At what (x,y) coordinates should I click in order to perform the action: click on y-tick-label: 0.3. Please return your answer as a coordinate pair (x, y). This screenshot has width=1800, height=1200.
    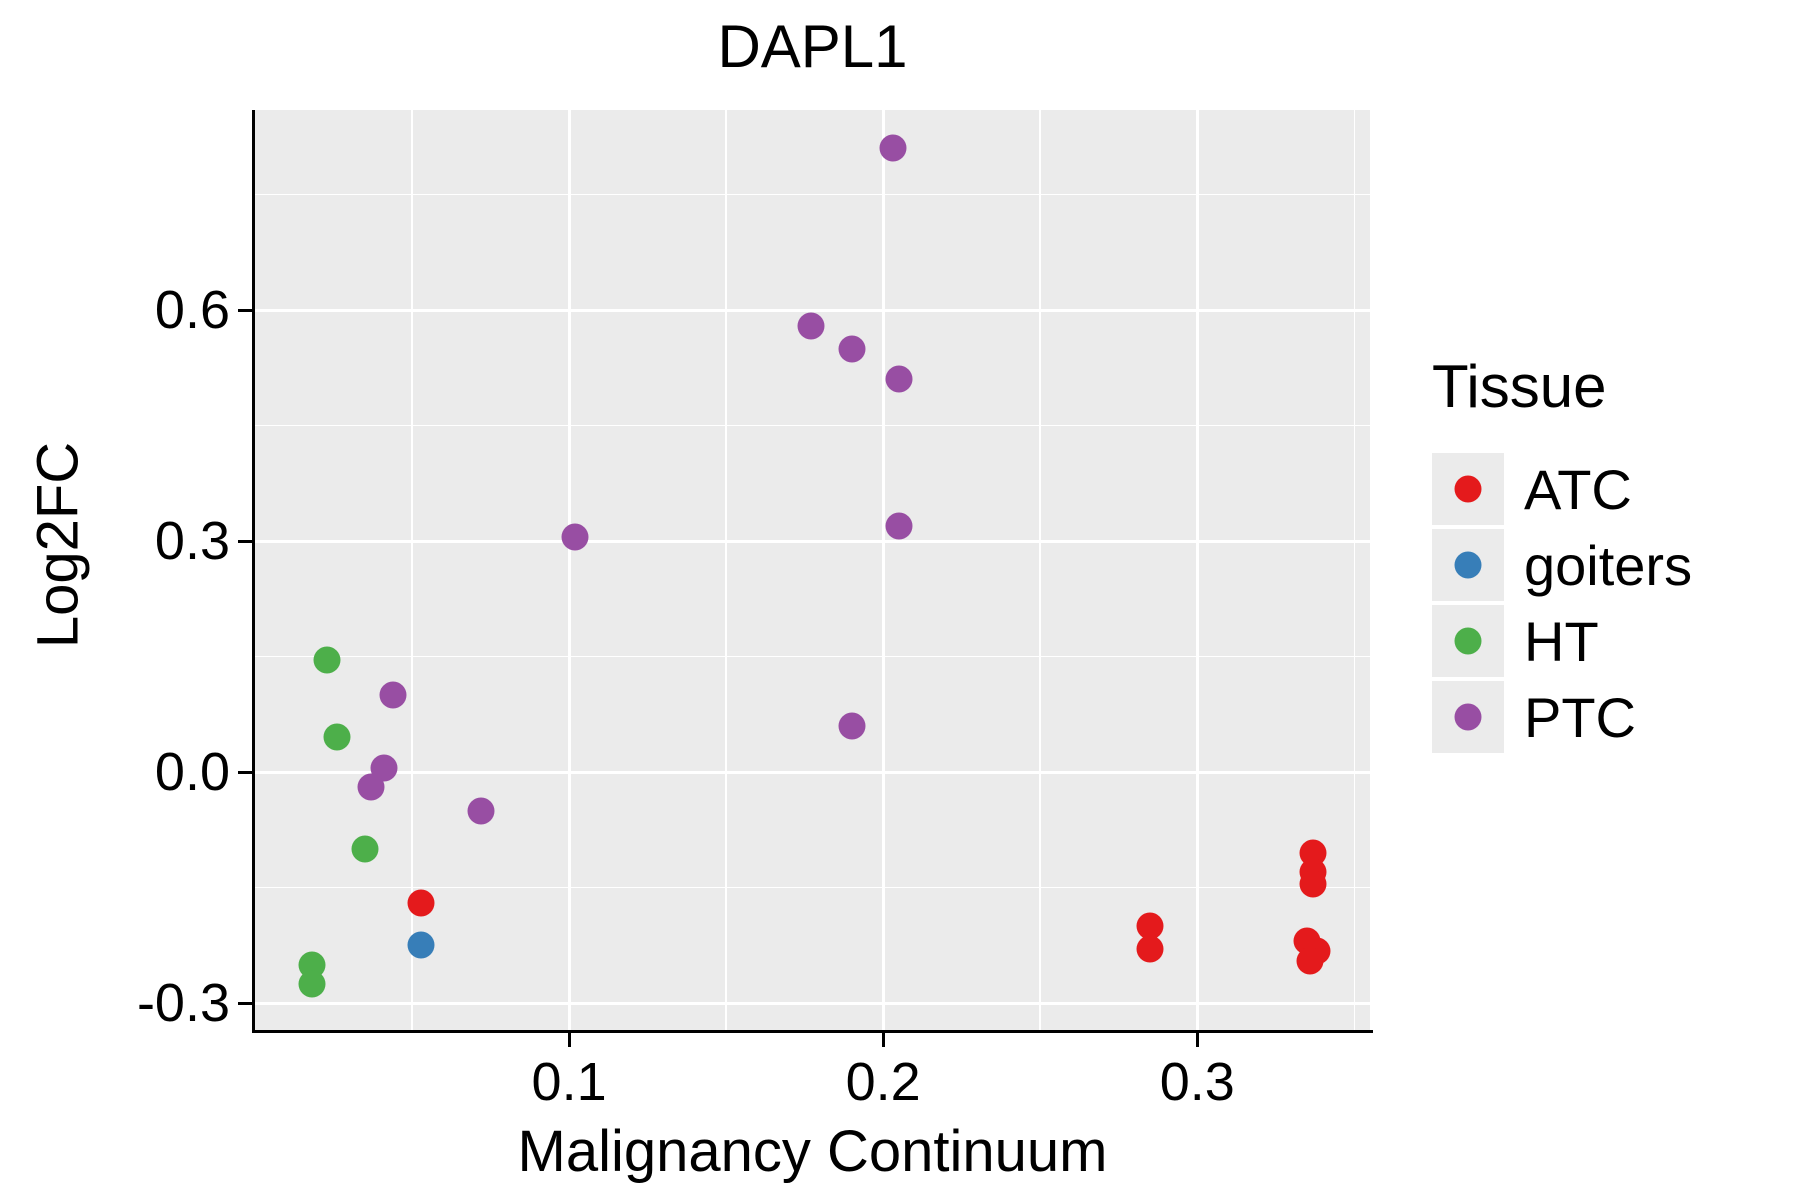
    Looking at the image, I should click on (192, 541).